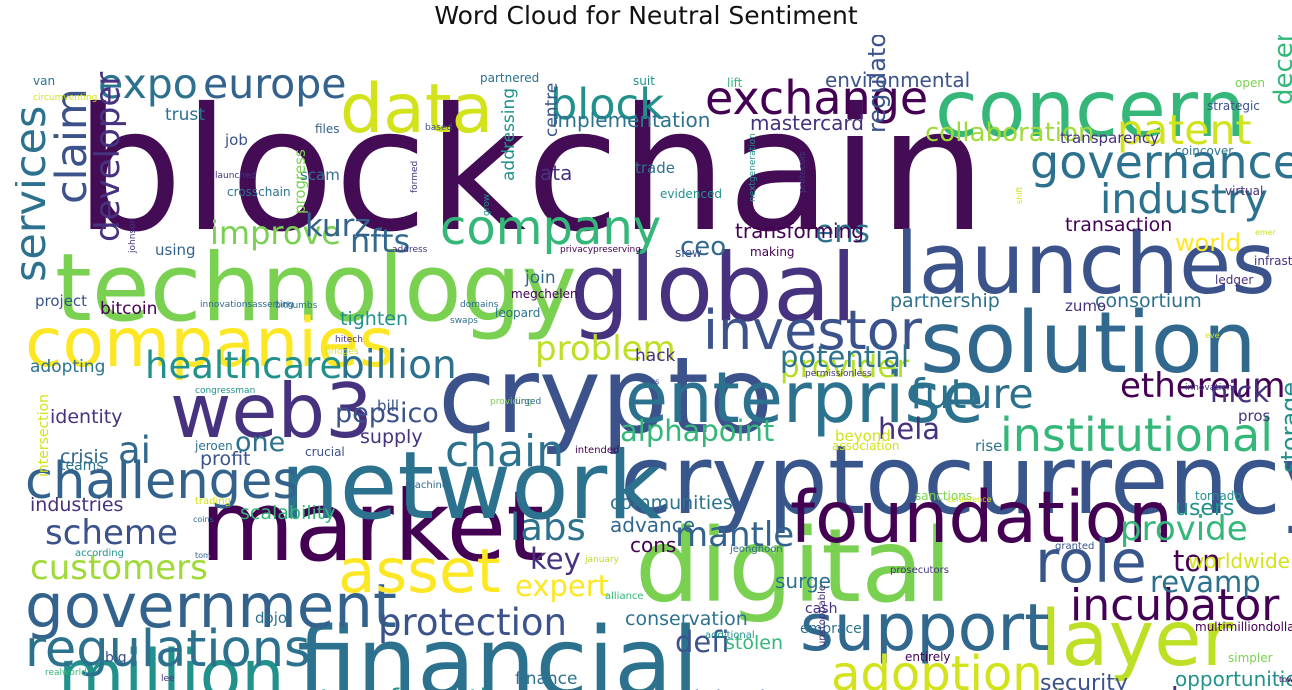  Describe the element at coordinates (1161, 162) in the screenshot. I see `word-governance: governance` at that location.